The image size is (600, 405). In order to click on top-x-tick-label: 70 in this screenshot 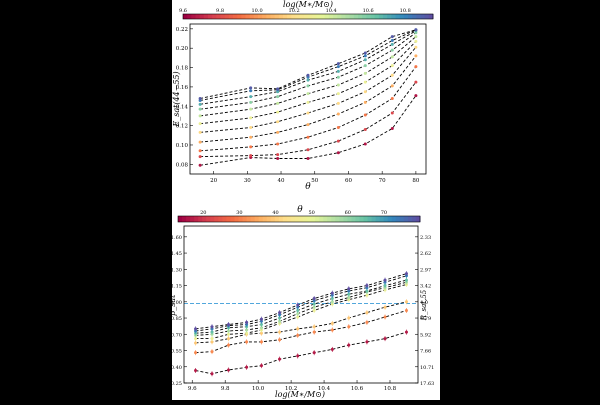, I will do `click(382, 181)`.